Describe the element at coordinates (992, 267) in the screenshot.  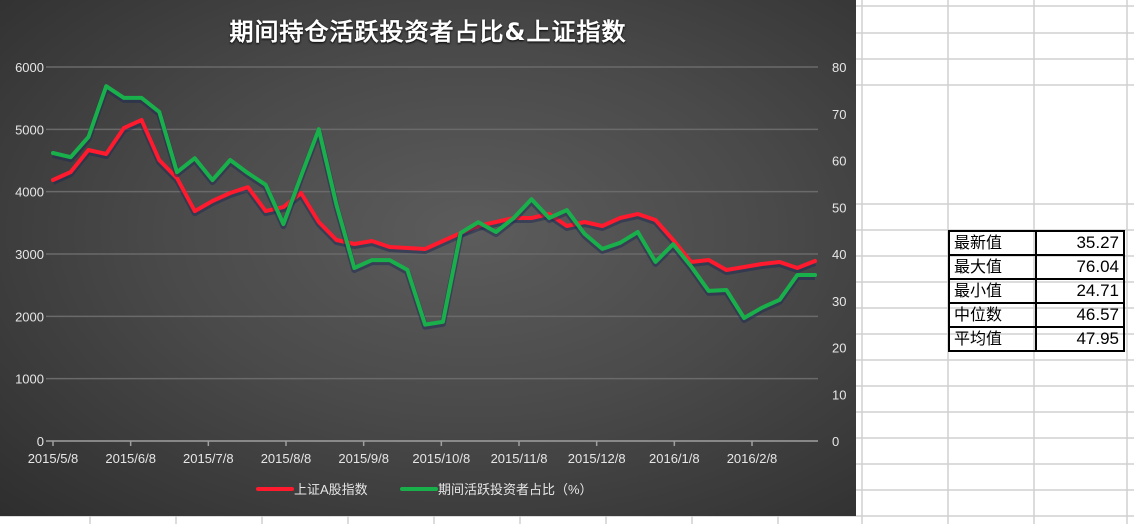
I see `stats-label: 最大值` at that location.